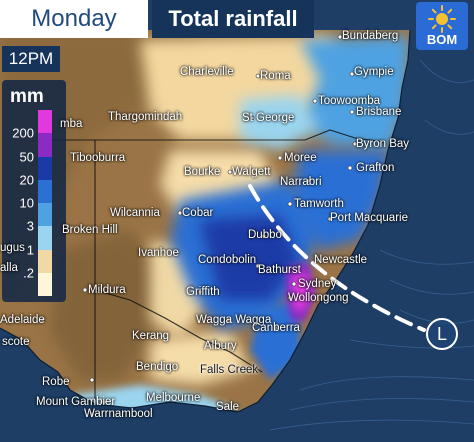  Describe the element at coordinates (56, 382) in the screenshot. I see `town-label: Robe` at that location.